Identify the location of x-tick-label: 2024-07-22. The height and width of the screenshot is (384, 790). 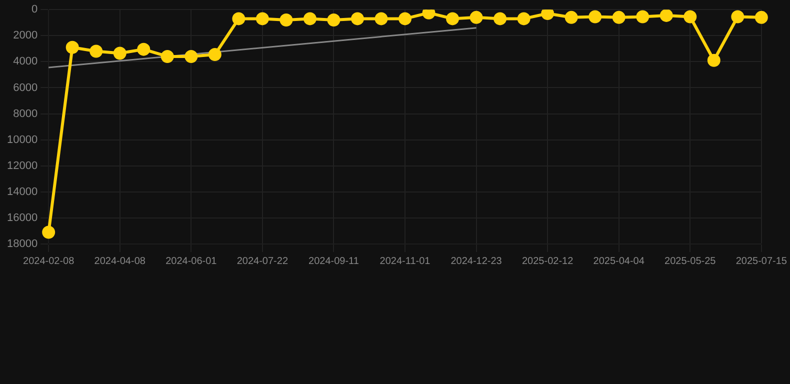
(262, 261).